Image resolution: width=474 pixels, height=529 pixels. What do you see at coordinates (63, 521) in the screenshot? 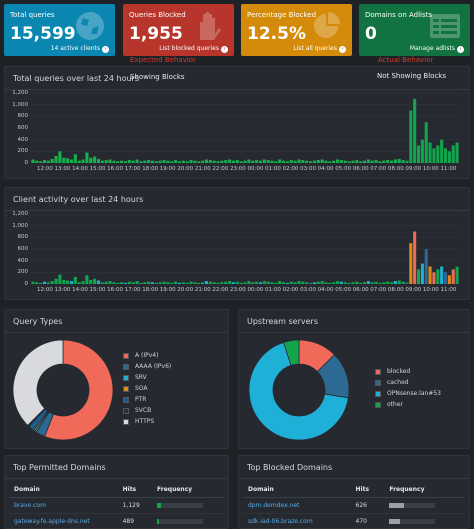
I see `domain-link: gateway.fe.apple-dns.net` at bounding box center [63, 521].